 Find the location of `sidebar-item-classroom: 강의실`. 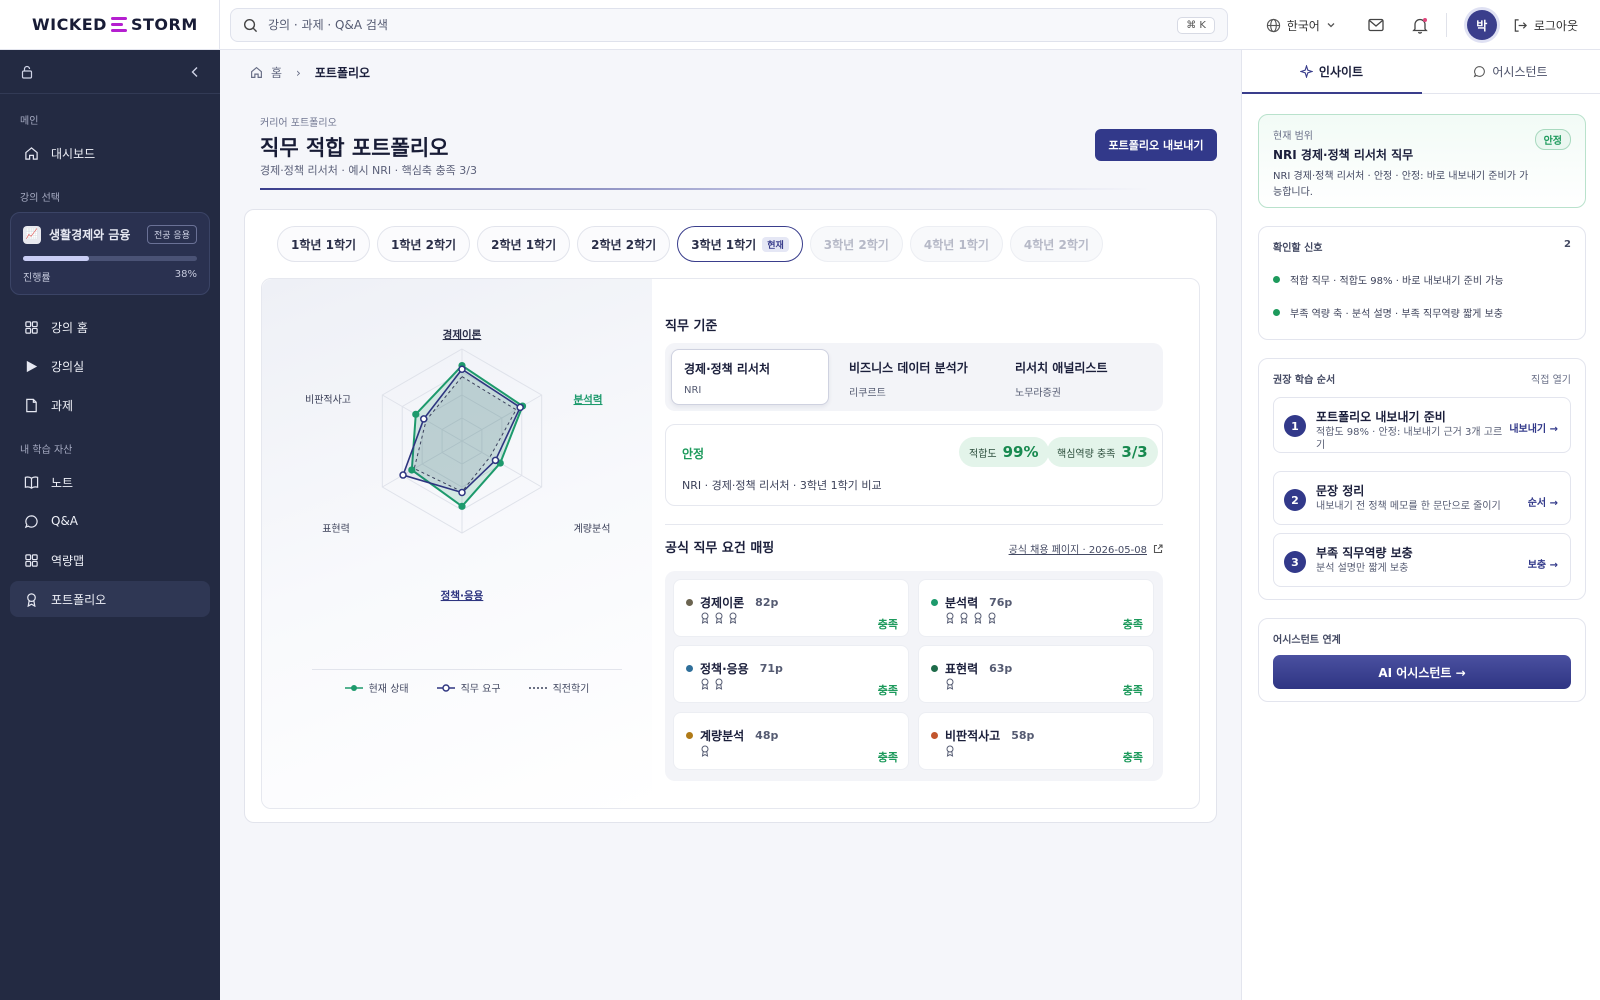

sidebar-item-classroom: 강의실 is located at coordinates (110, 366).